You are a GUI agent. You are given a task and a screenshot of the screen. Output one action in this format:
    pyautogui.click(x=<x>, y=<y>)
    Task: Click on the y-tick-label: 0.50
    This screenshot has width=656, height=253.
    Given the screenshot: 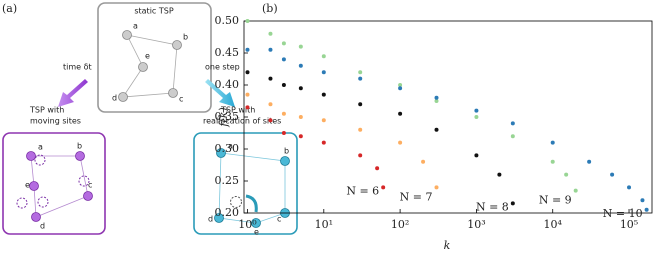 What is the action you would take?
    pyautogui.click(x=227, y=20)
    